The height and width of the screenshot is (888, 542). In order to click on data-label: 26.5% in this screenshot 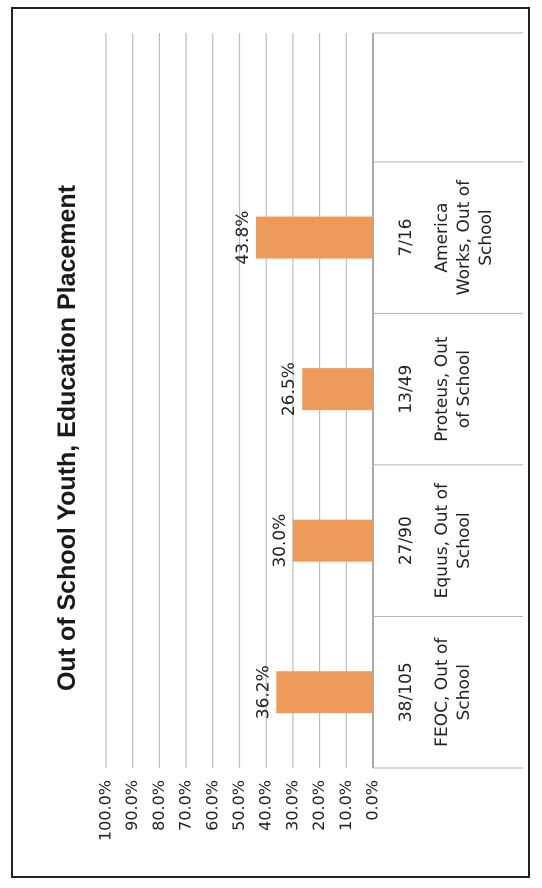, I will do `click(289, 389)`.